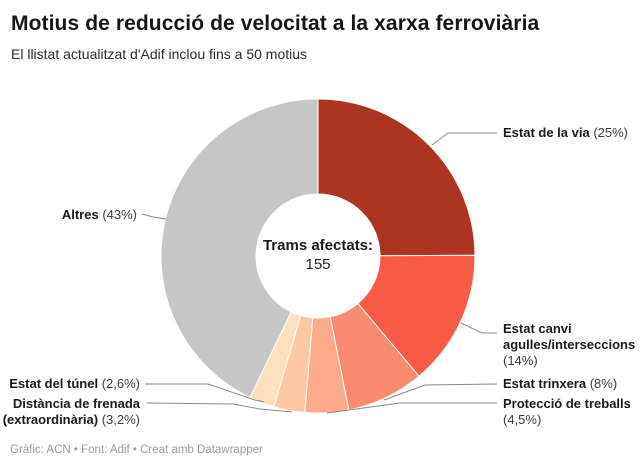 Image resolution: width=640 pixels, height=470 pixels. I want to click on donut-center-label: Trams afectats: 155, so click(318, 255).